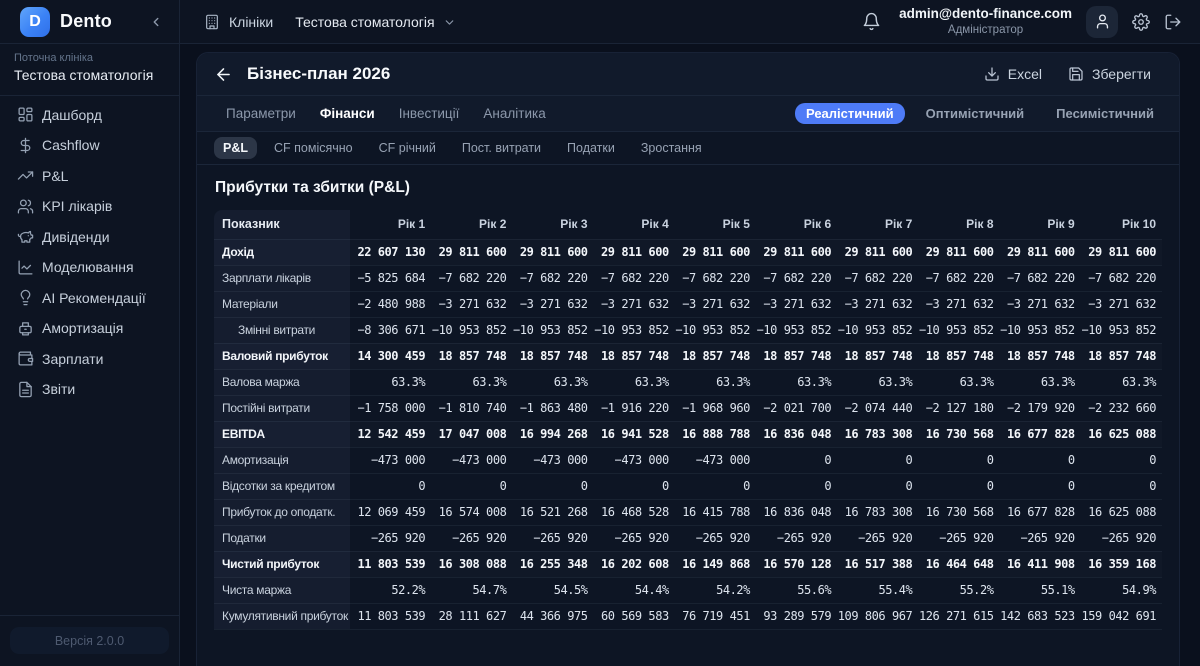 The width and height of the screenshot is (1200, 666). I want to click on metric-value: −1 968 960, so click(715, 408).